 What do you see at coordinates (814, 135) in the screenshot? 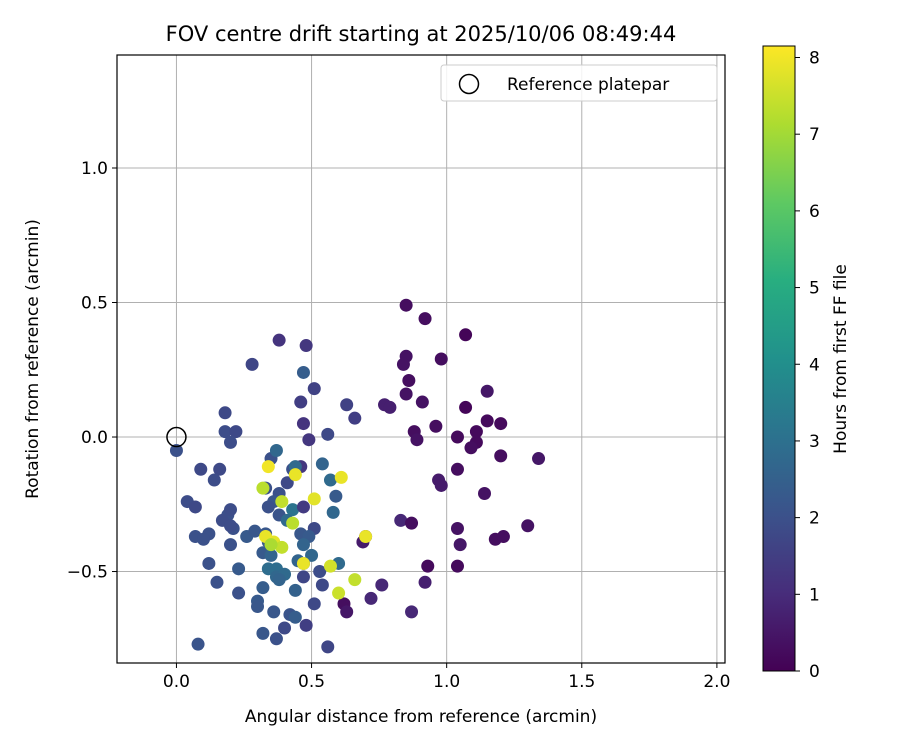
I see `colorbar-tick-label: 7` at bounding box center [814, 135].